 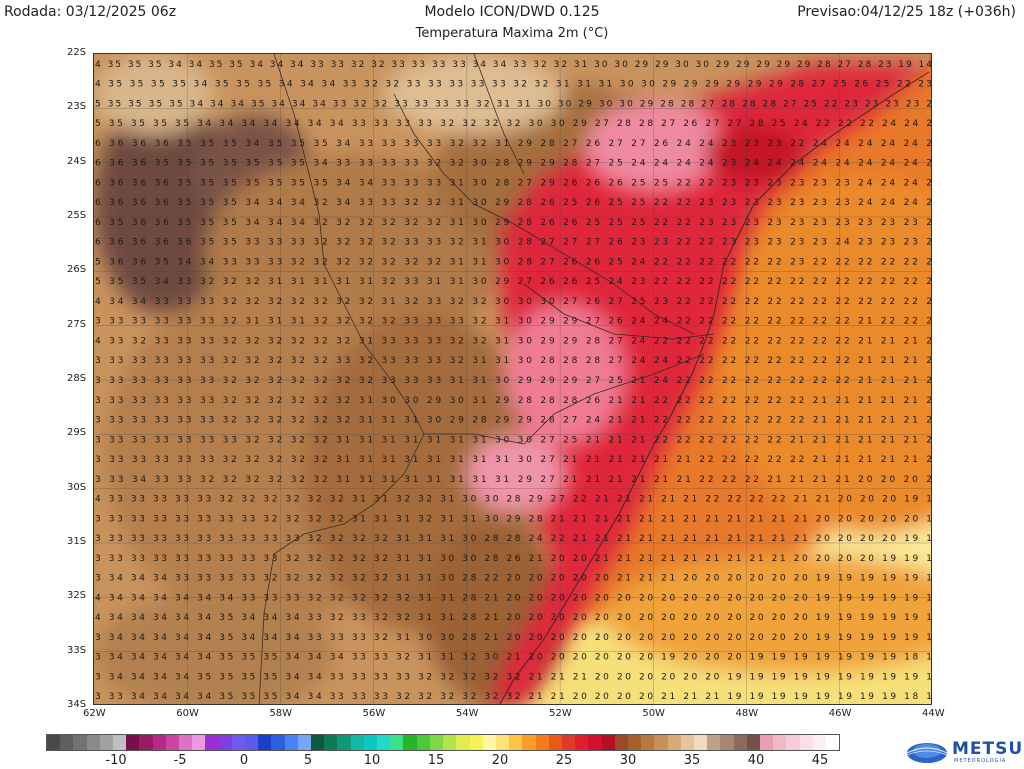 I want to click on scale-tick-label: -10, so click(x=116, y=760).